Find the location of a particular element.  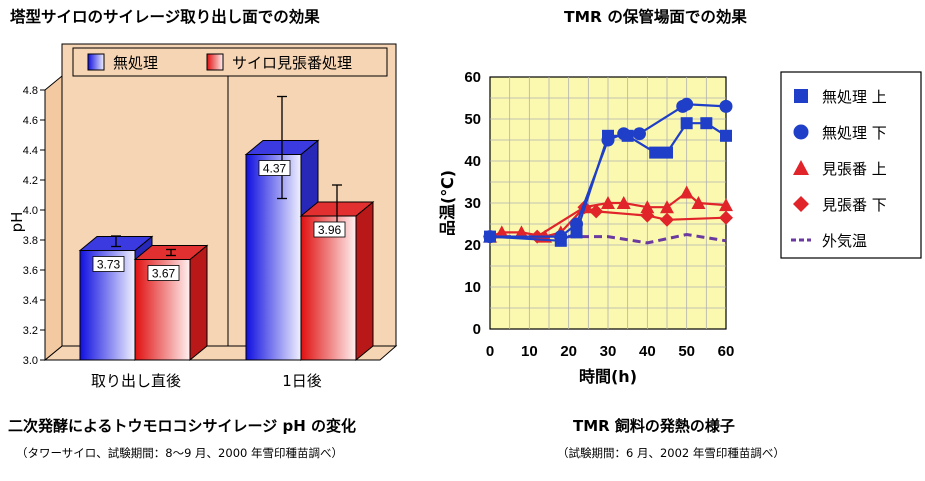

left-subcaption: （タワーサイロ、試験期間：8〜9 月、2000 年雪印種苗調べ） is located at coordinates (179, 453).